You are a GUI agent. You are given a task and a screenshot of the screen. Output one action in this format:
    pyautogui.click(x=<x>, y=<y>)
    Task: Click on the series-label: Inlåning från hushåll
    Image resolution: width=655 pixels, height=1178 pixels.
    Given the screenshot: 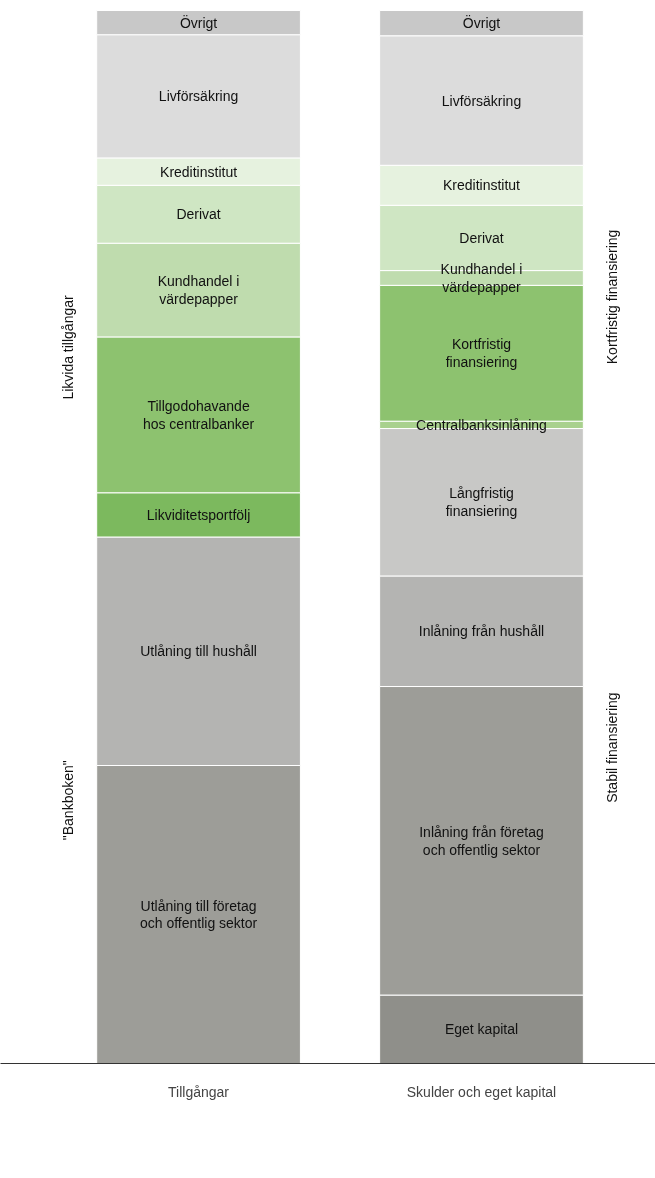 What is the action you would take?
    pyautogui.click(x=481, y=631)
    